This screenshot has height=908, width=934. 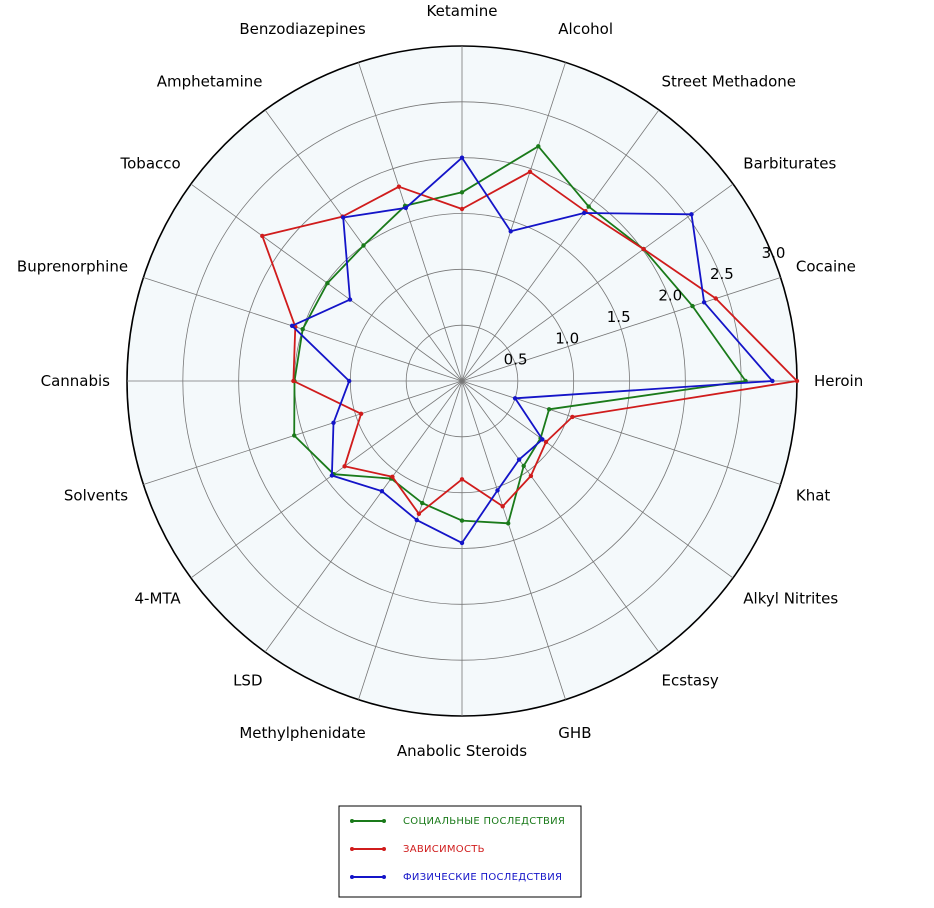 I want to click on category-label: Khat, so click(x=813, y=495).